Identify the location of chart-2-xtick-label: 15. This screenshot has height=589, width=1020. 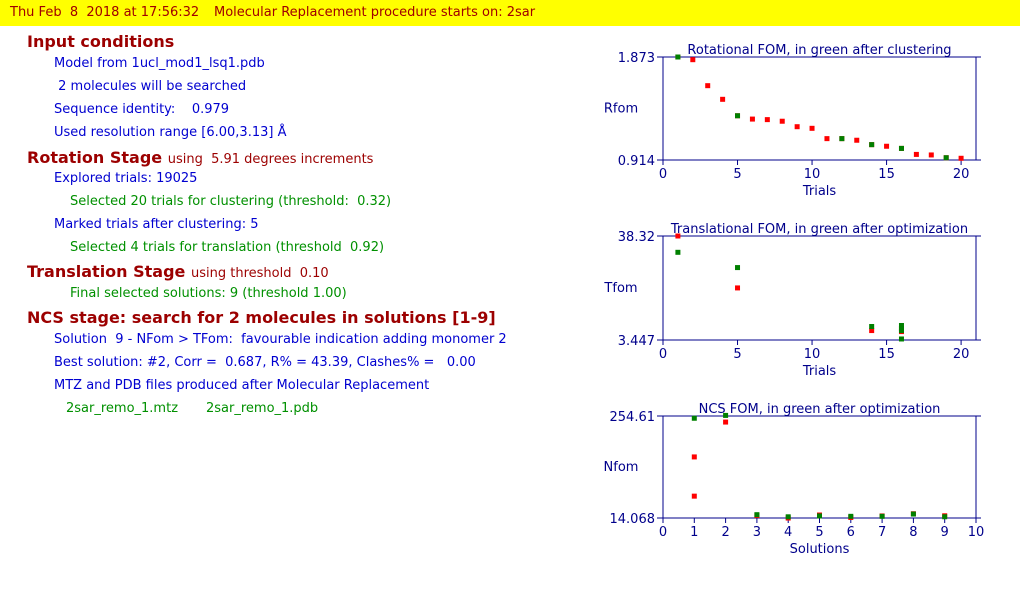
(886, 354).